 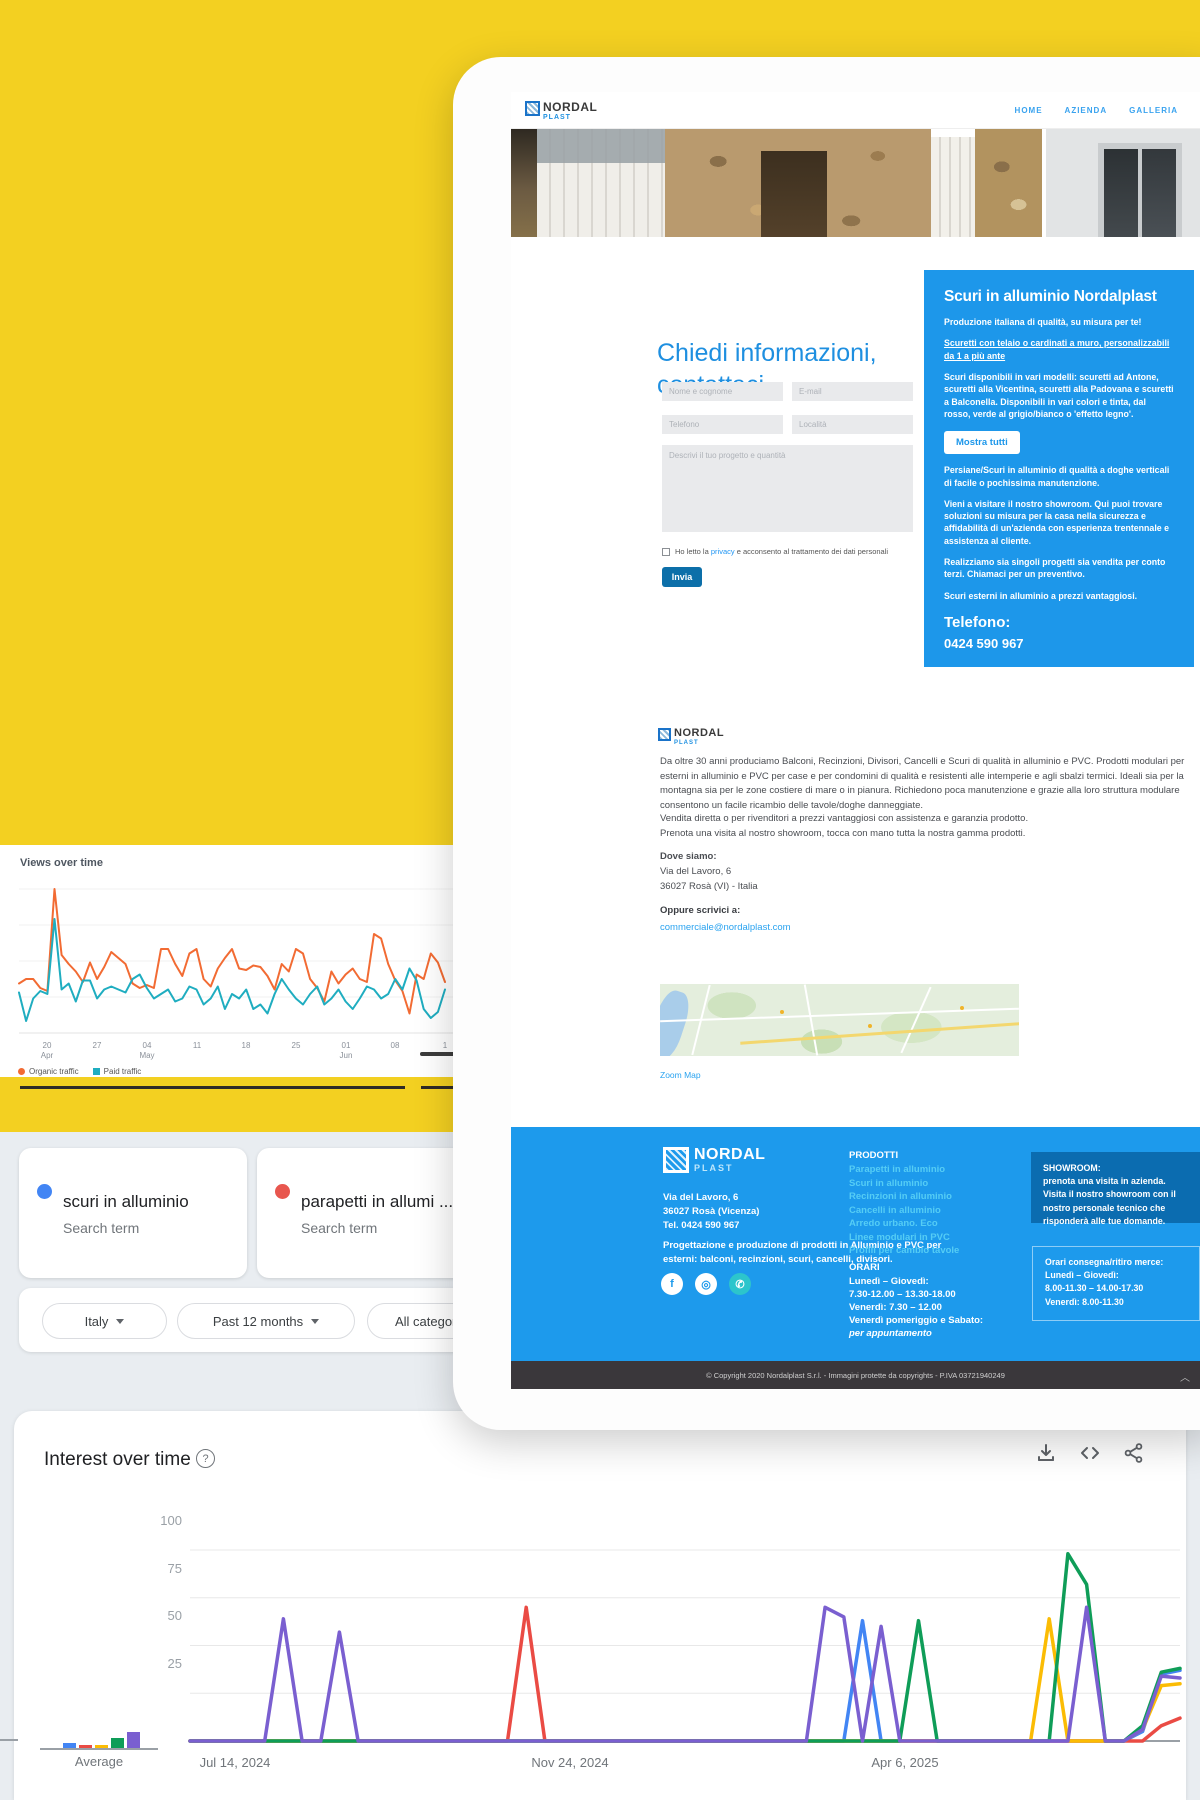 I want to click on orari-line: Venerdì pomeriggio e Sabato:, so click(x=916, y=1320).